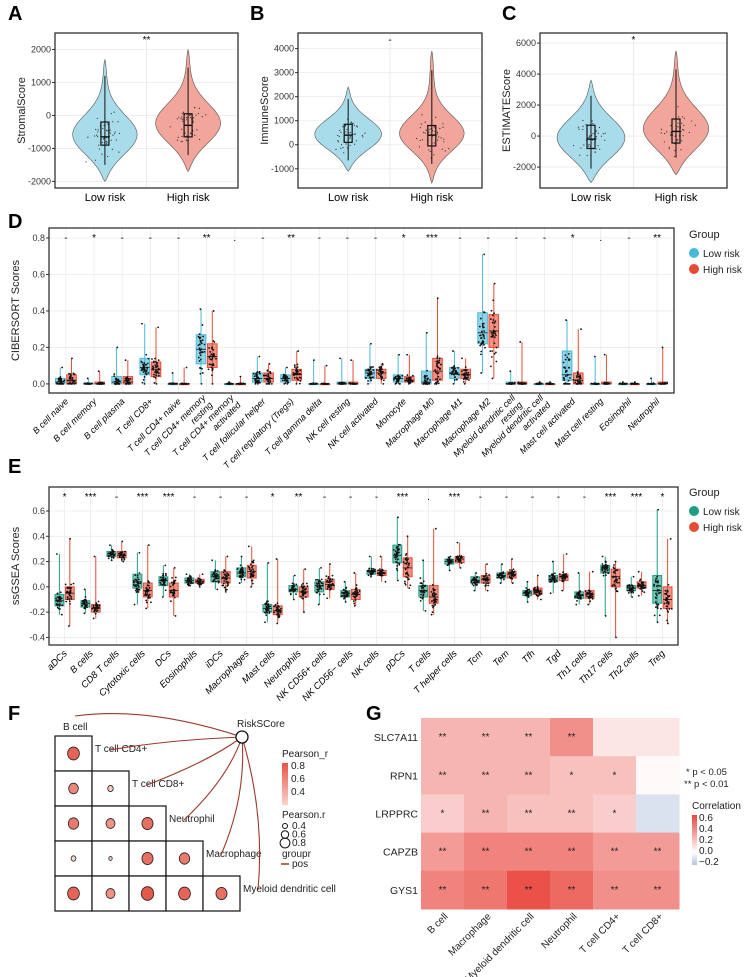 This screenshot has width=747, height=977. Describe the element at coordinates (300, 864) in the screenshot. I see `legend-entry: pos` at that location.